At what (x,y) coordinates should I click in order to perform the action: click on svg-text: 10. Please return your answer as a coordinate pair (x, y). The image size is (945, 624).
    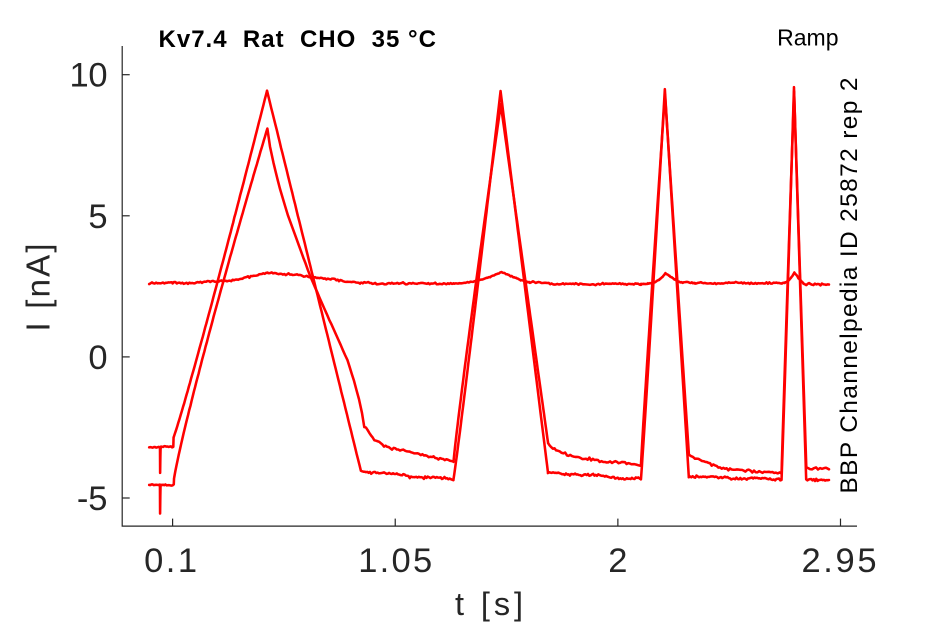
    Looking at the image, I should click on (89, 76).